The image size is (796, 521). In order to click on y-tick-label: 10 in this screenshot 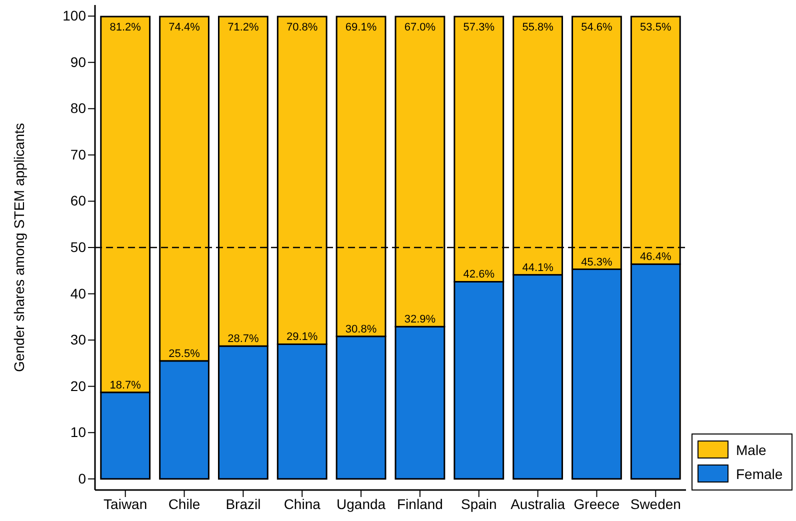, I will do `click(78, 432)`.